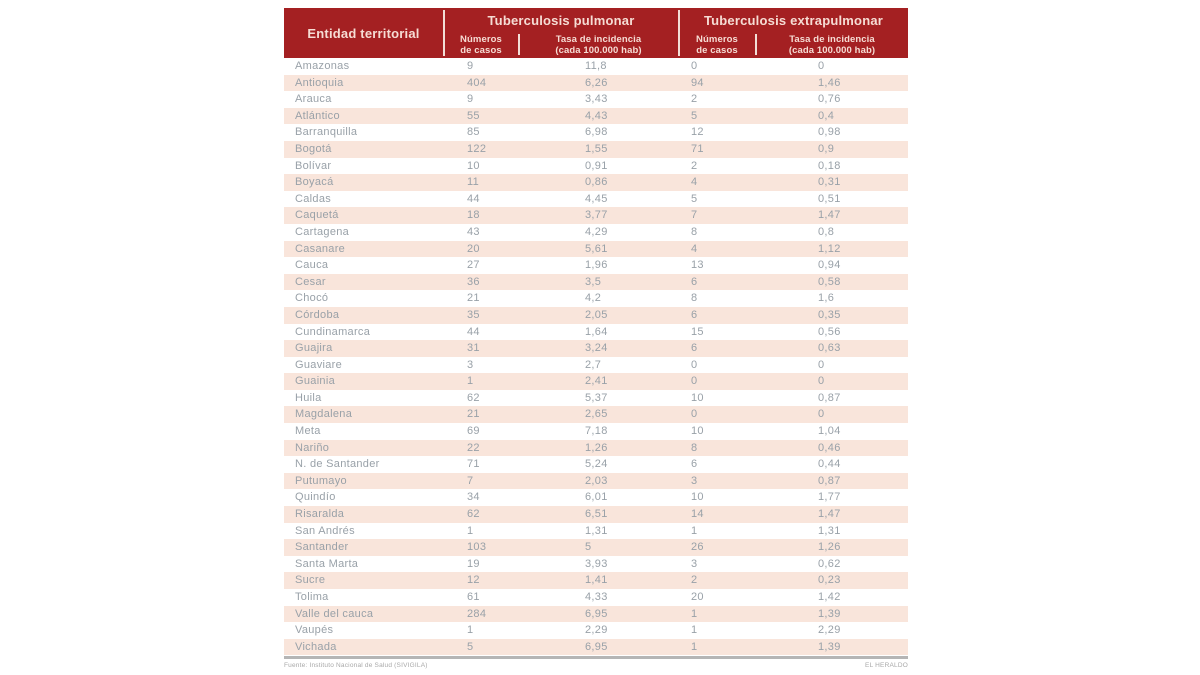 This screenshot has height=675, width=1200. I want to click on cell-value: 122, so click(477, 148).